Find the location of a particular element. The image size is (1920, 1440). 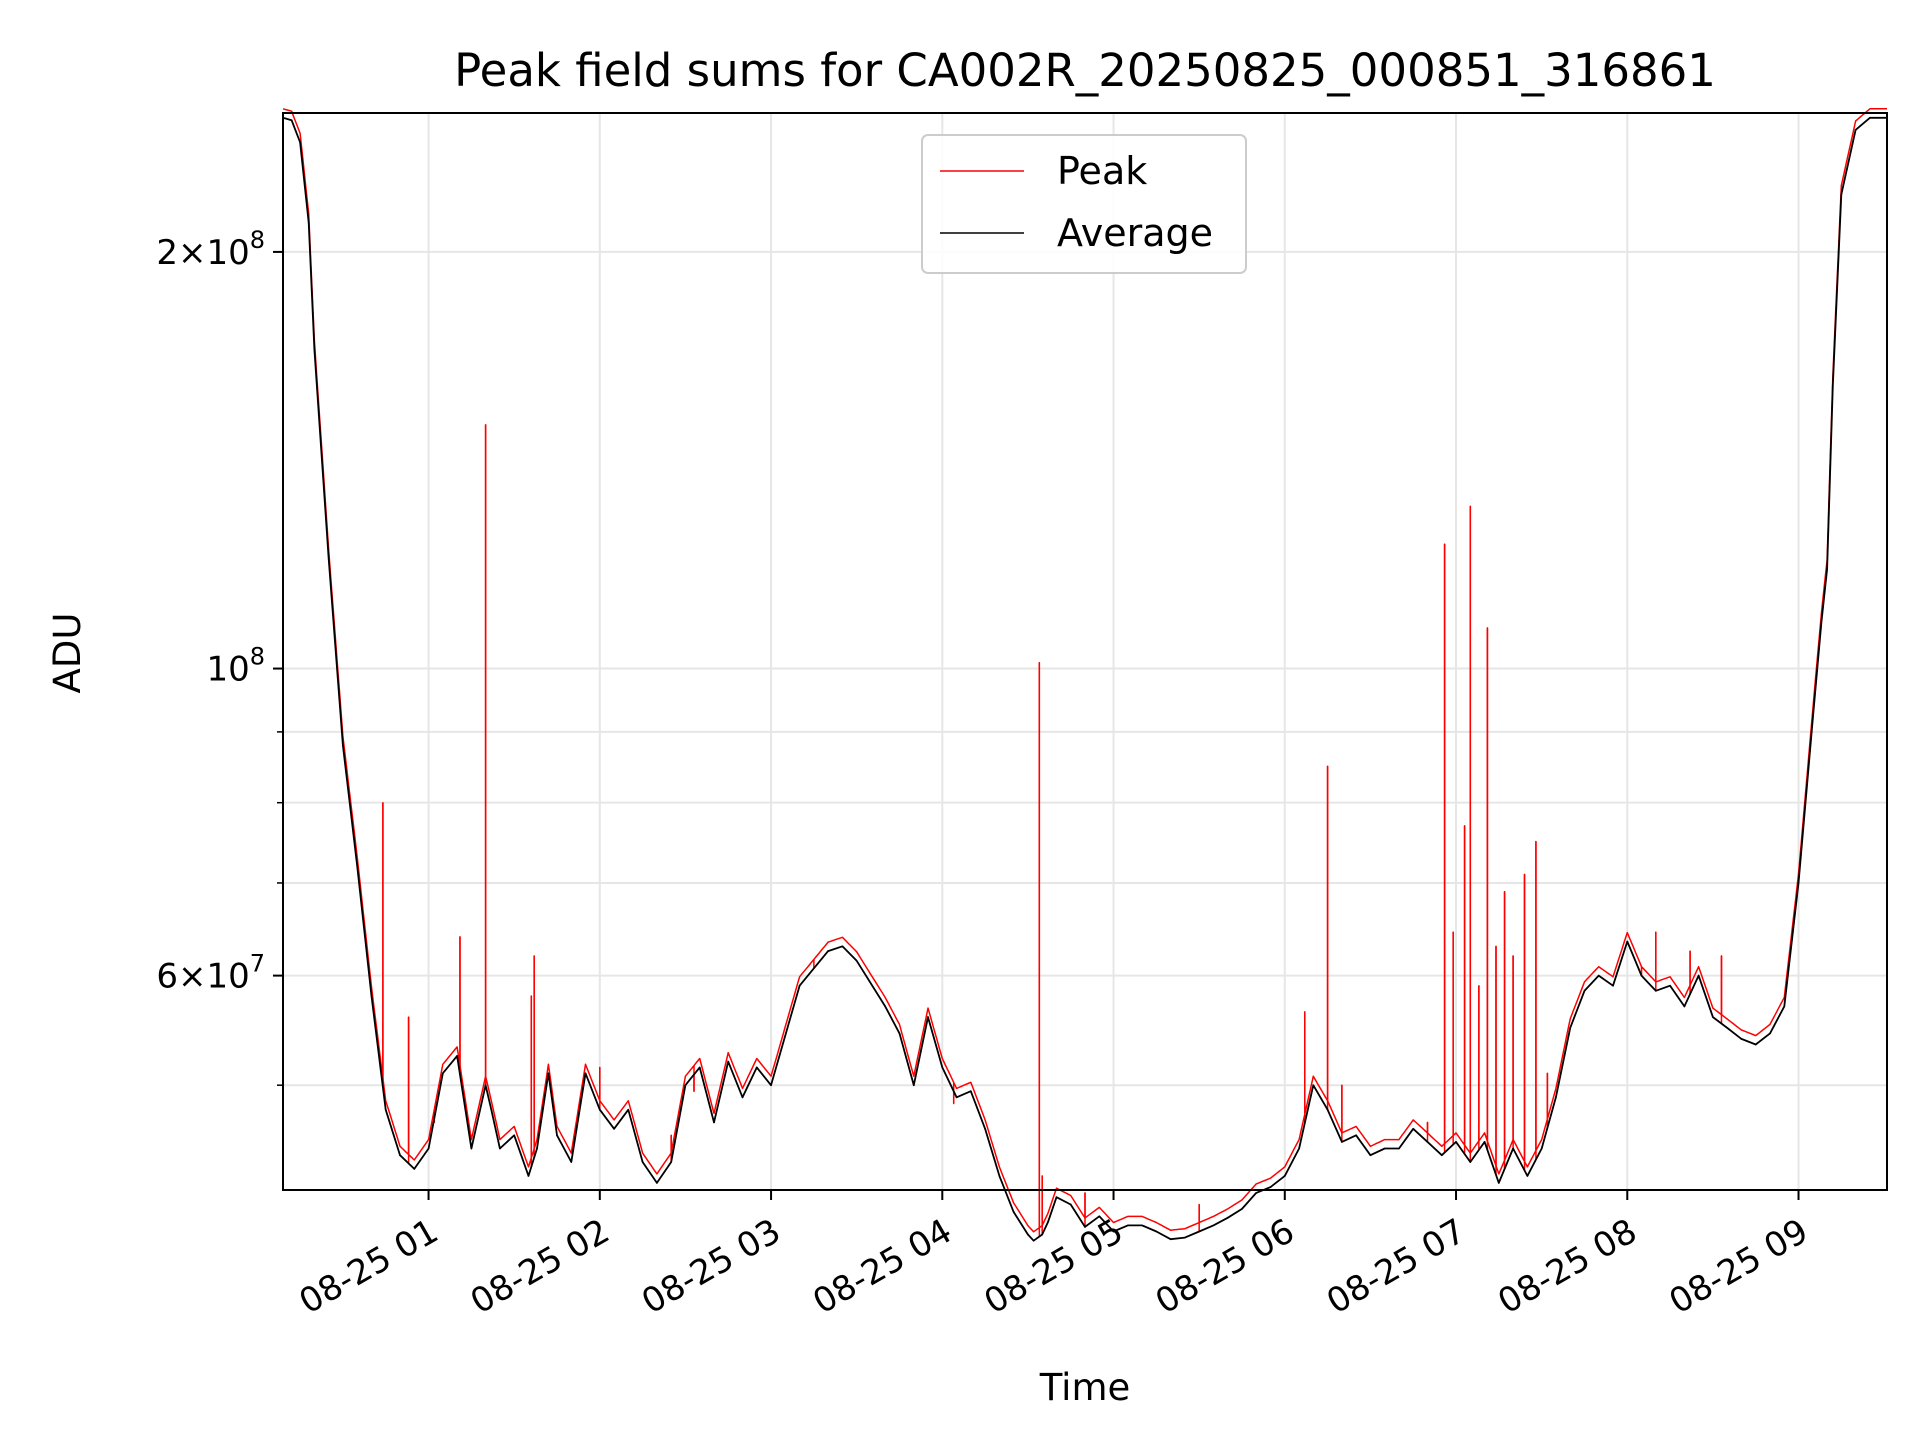

y-tick-base: 10 is located at coordinates (227, 670).